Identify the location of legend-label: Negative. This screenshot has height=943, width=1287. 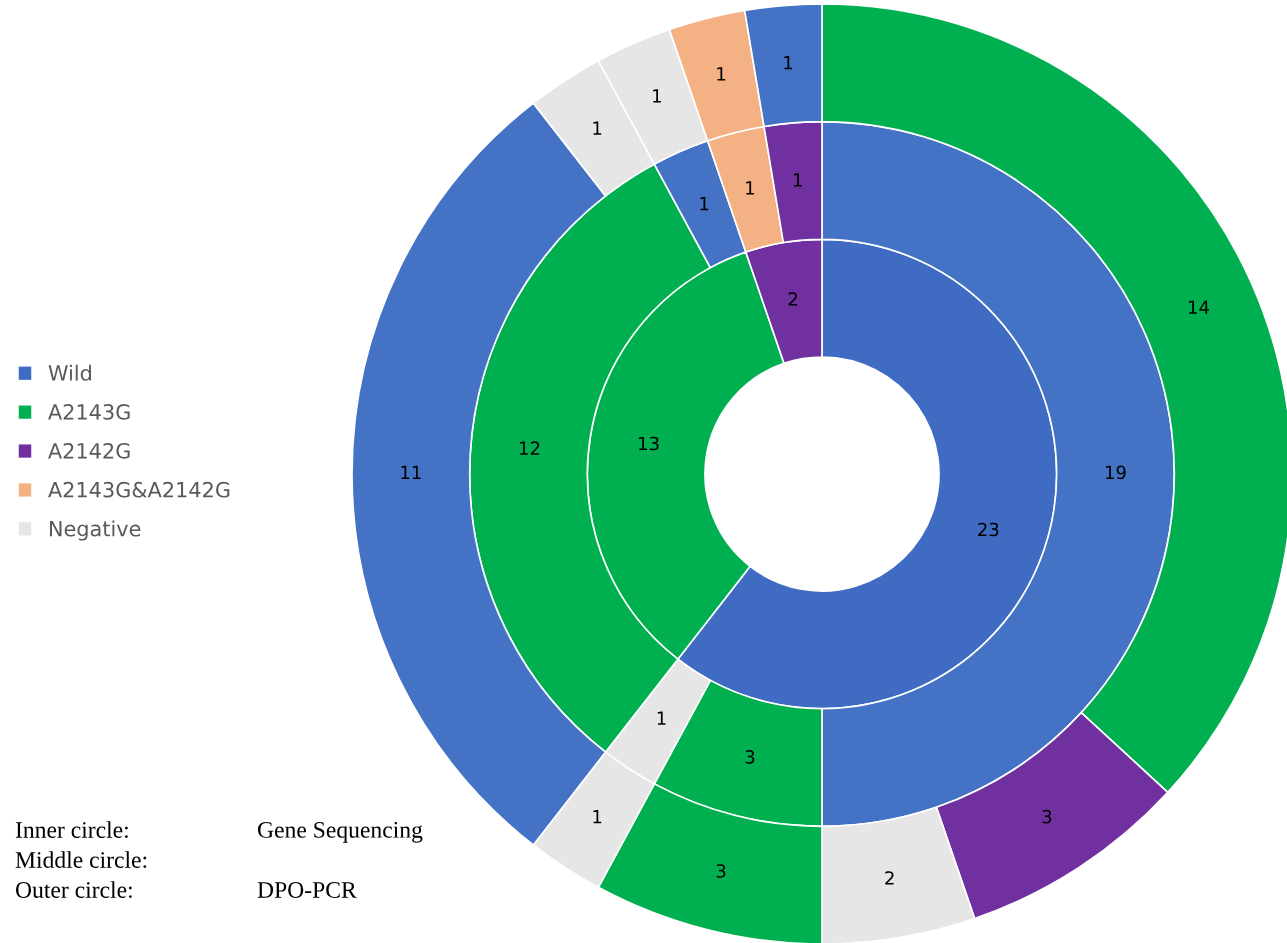
(95, 530).